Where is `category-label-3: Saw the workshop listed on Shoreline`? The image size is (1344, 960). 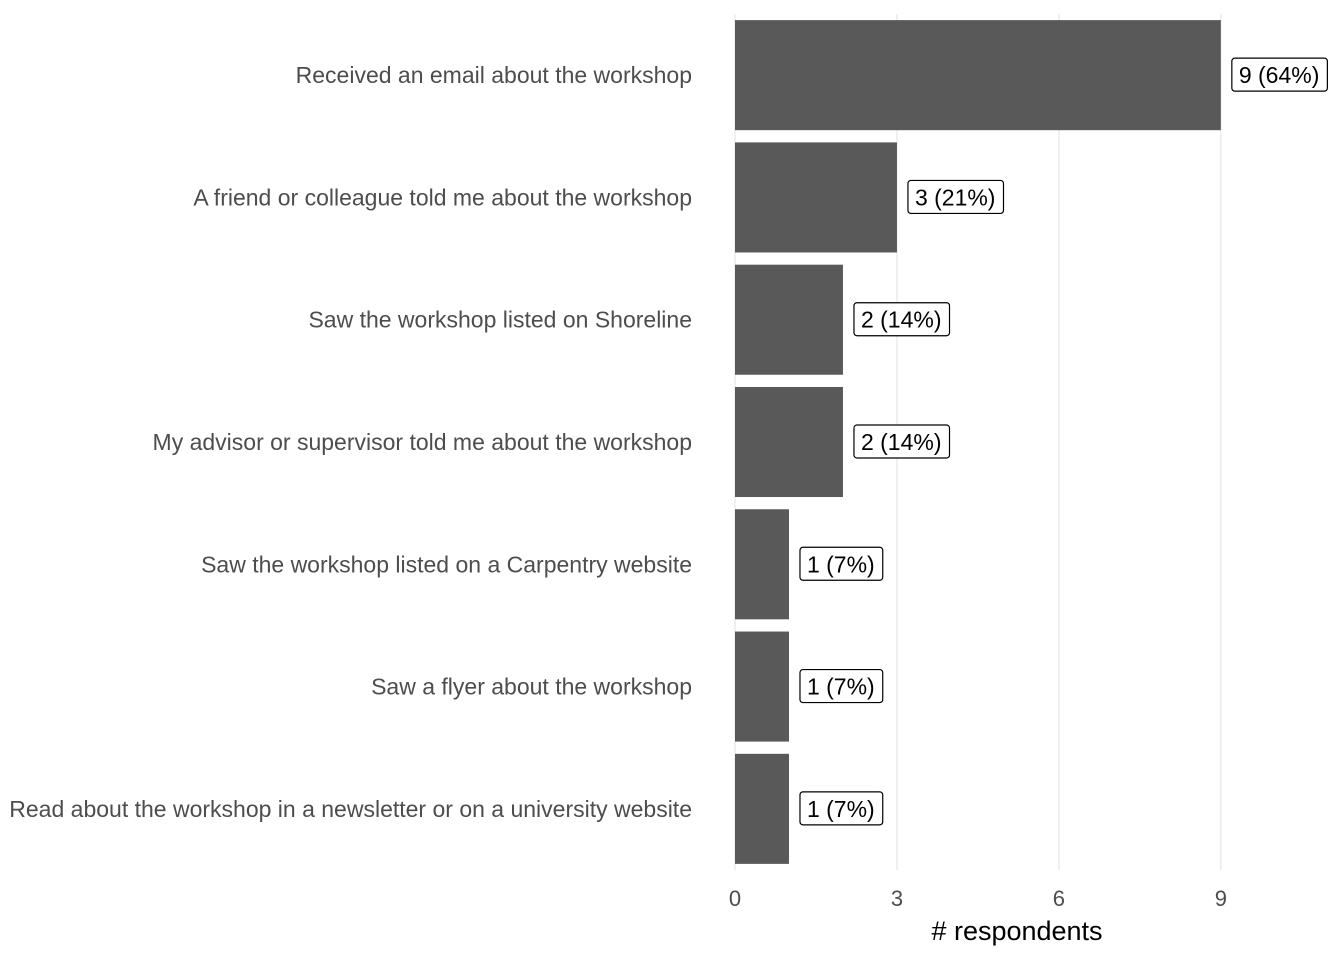 category-label-3: Saw the workshop listed on Shoreline is located at coordinates (500, 320).